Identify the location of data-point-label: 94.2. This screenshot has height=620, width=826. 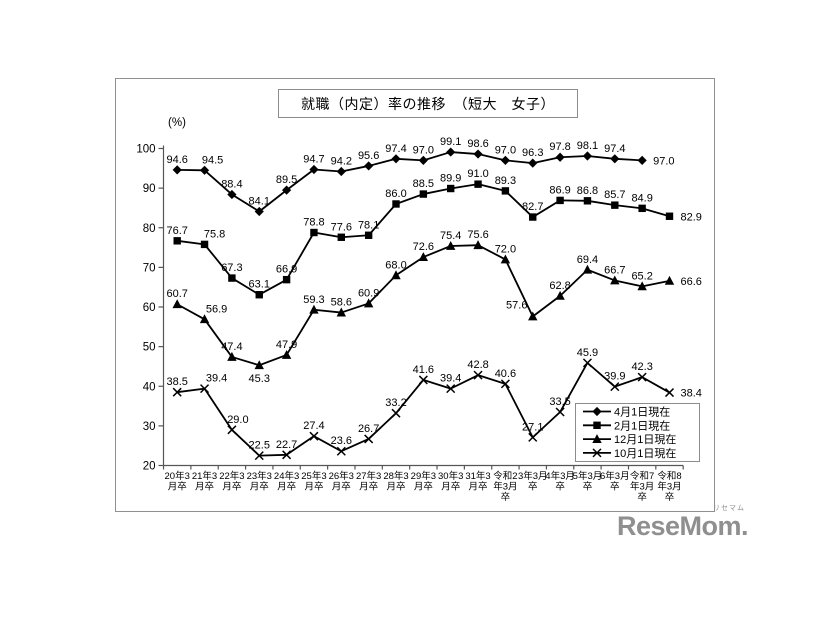
(341, 161).